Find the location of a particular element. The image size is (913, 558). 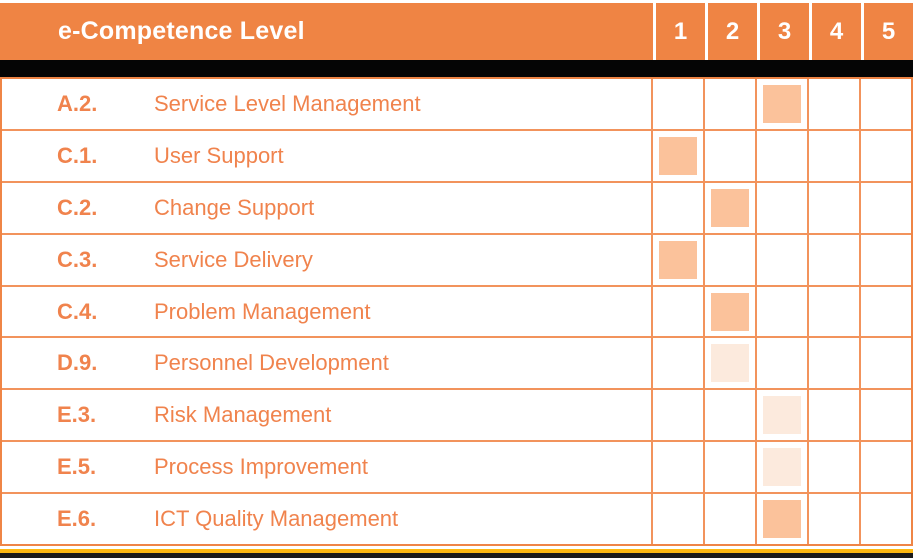

row-code: D.9. is located at coordinates (77, 363).